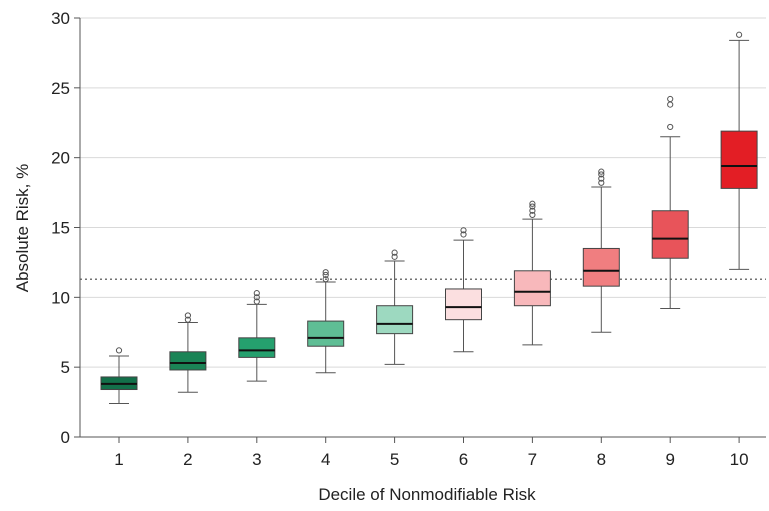 Image resolution: width=769 pixels, height=511 pixels. I want to click on y-axis-label: Absolute Risk, %, so click(22, 228).